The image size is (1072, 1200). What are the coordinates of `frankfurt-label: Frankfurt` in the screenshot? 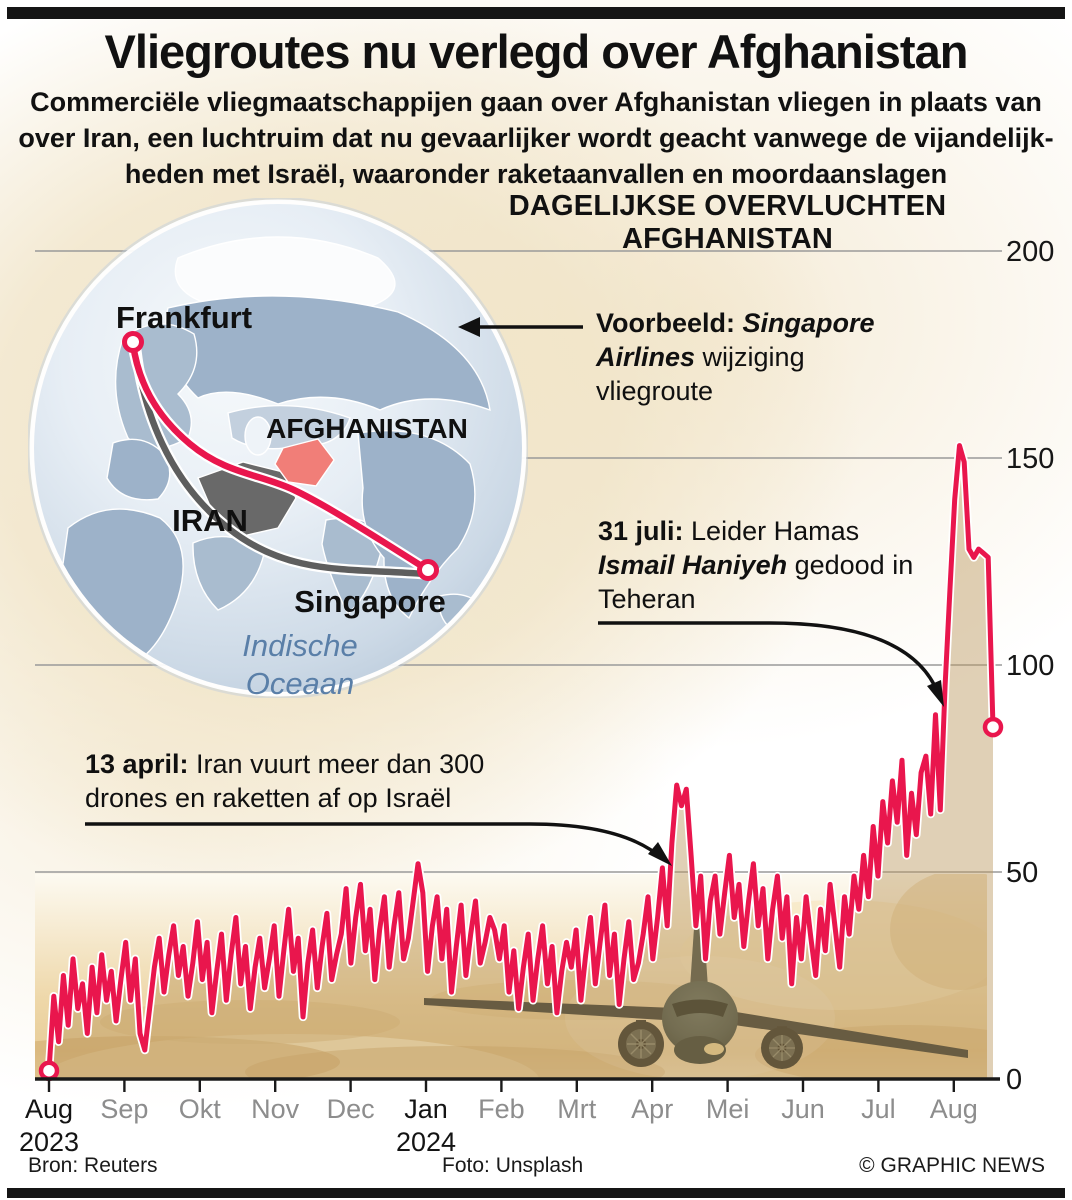 It's located at (184, 317).